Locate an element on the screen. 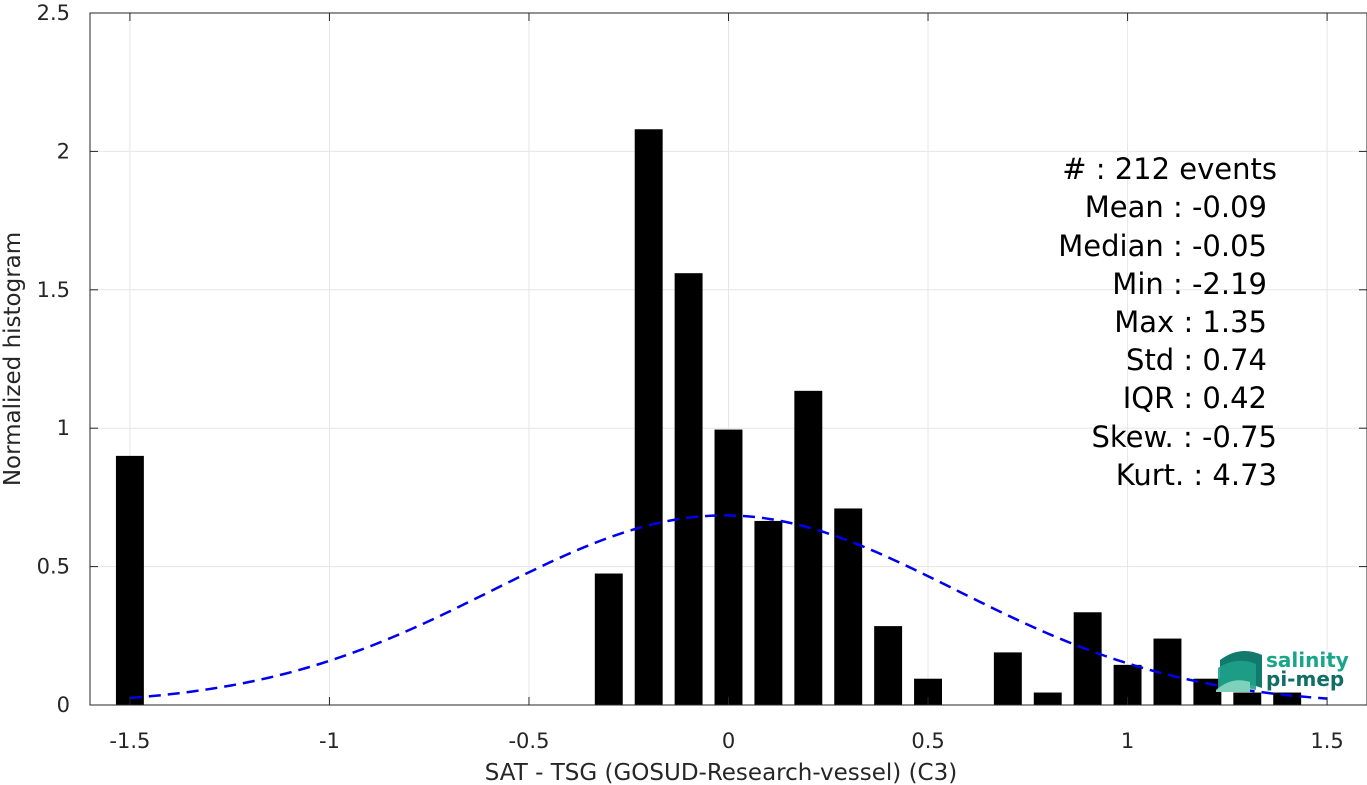 The image size is (1367, 785). y-tick-label: 0.5 is located at coordinates (53, 567).